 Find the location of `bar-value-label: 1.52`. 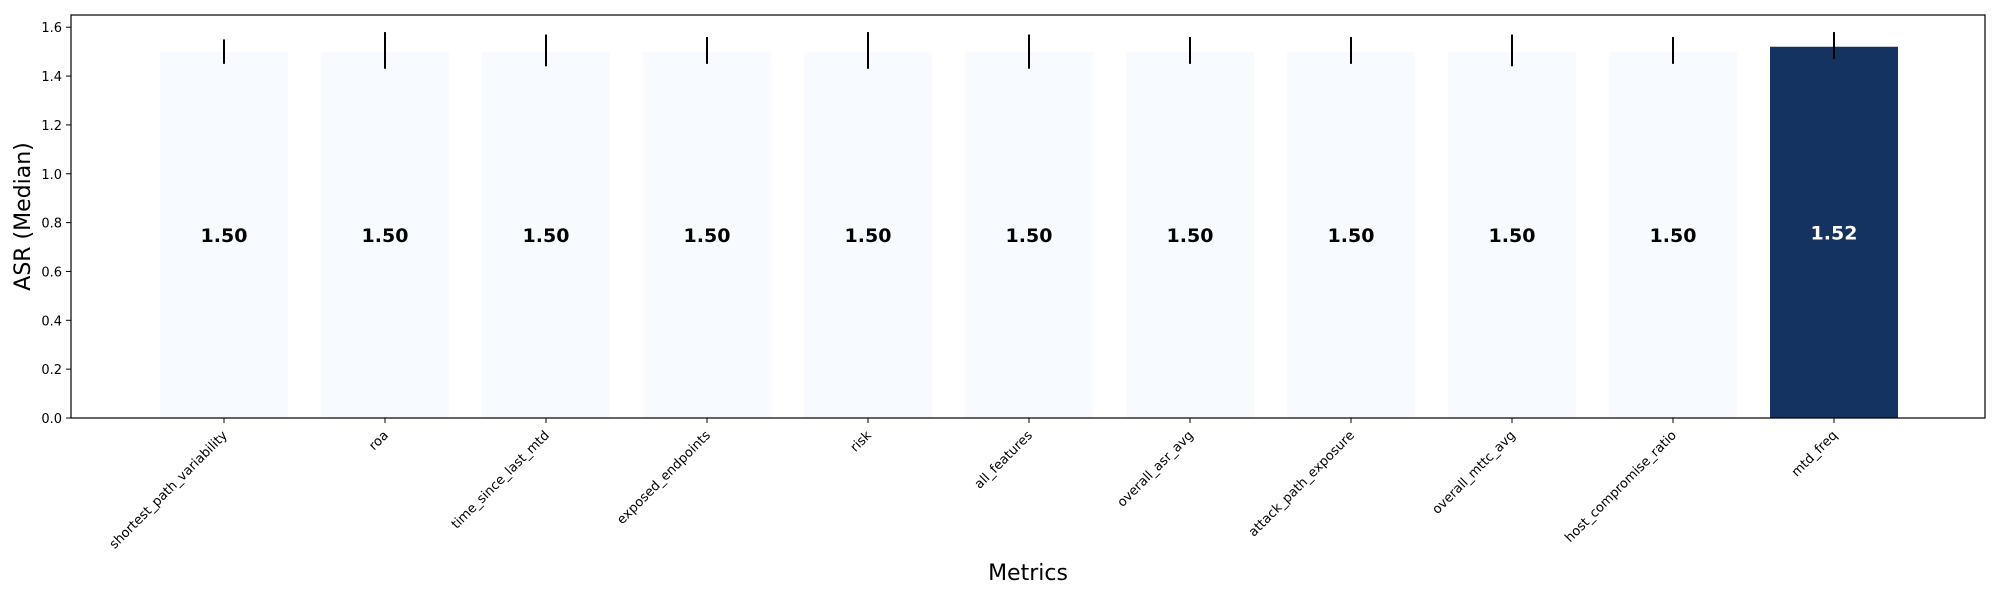

bar-value-label: 1.52 is located at coordinates (1834, 233).